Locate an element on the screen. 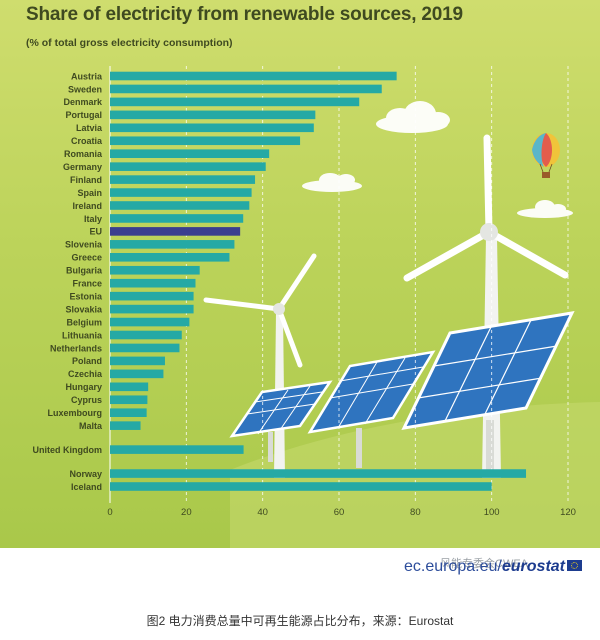 The height and width of the screenshot is (640, 600). category-label: Iceland is located at coordinates (86, 487).